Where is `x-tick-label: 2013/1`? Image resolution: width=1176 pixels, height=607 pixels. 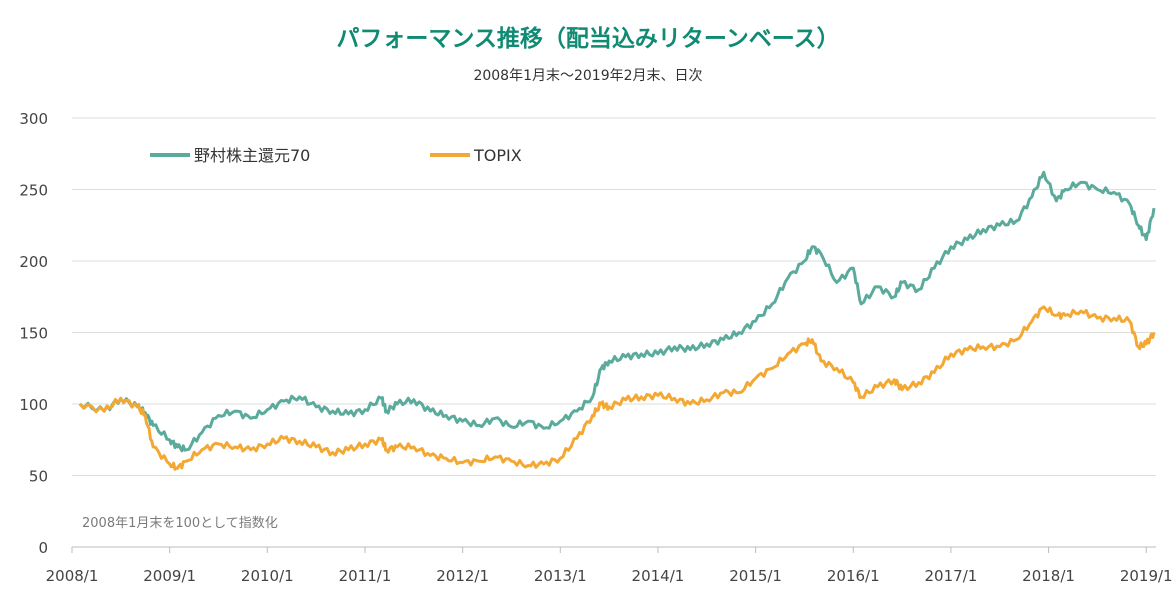 x-tick-label: 2013/1 is located at coordinates (560, 576).